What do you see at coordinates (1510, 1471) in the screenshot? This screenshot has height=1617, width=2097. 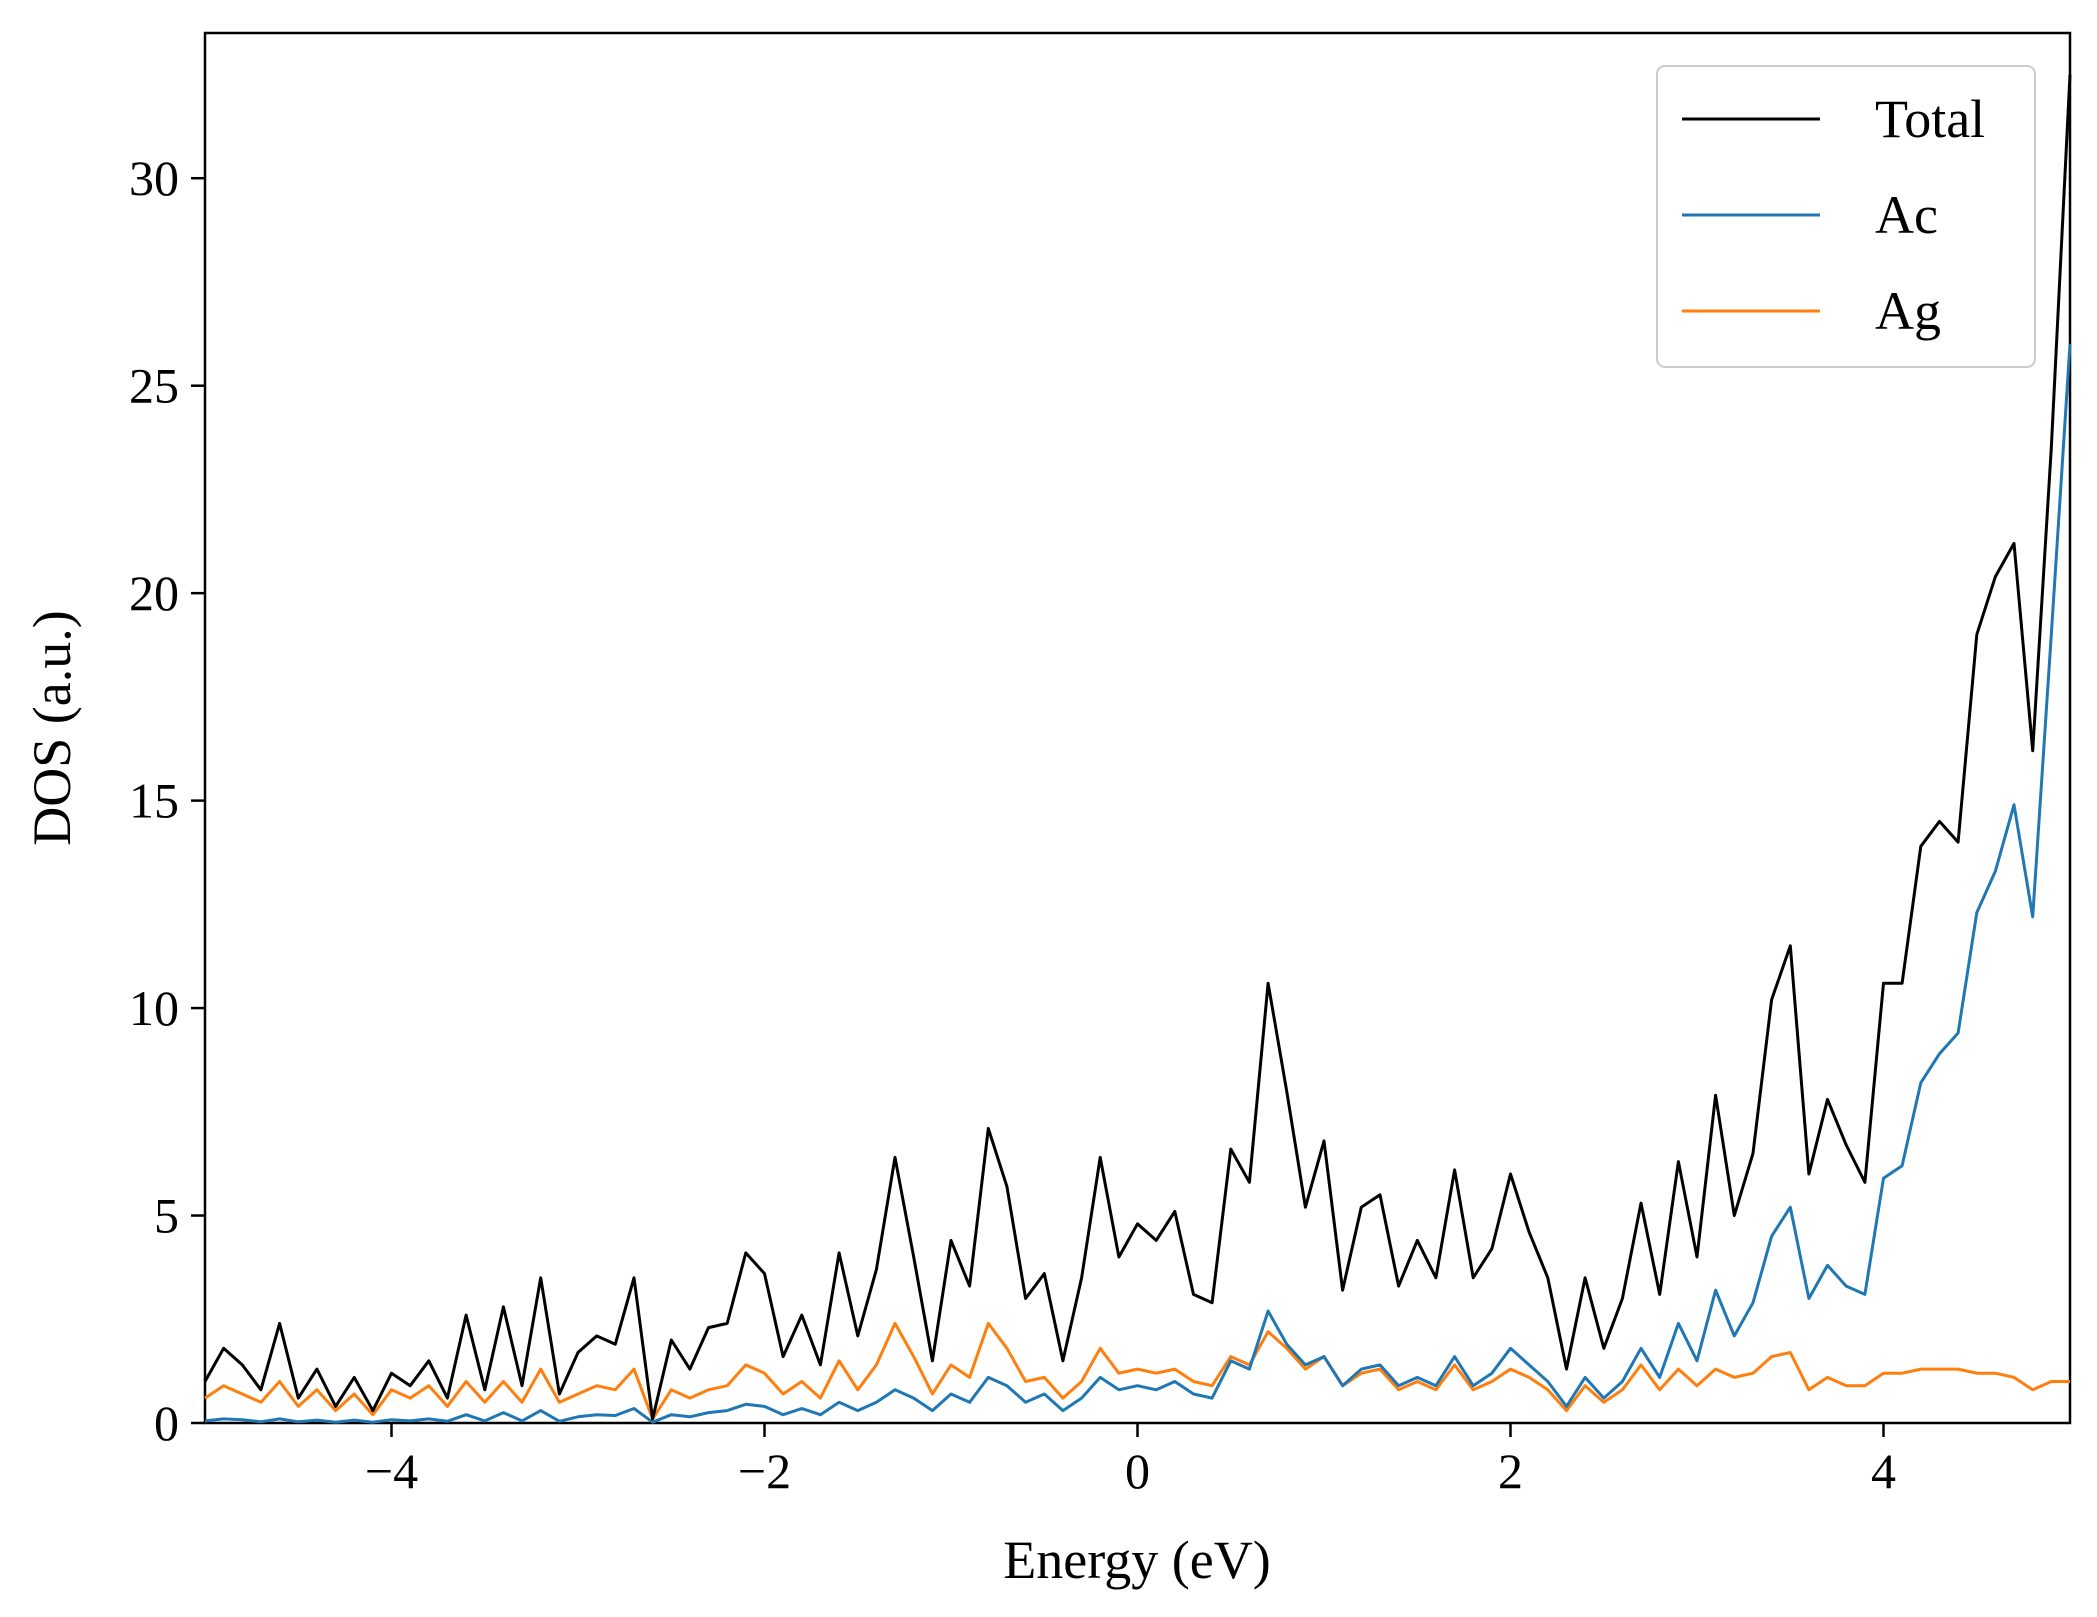 I see `x-tick-label: 2` at bounding box center [1510, 1471].